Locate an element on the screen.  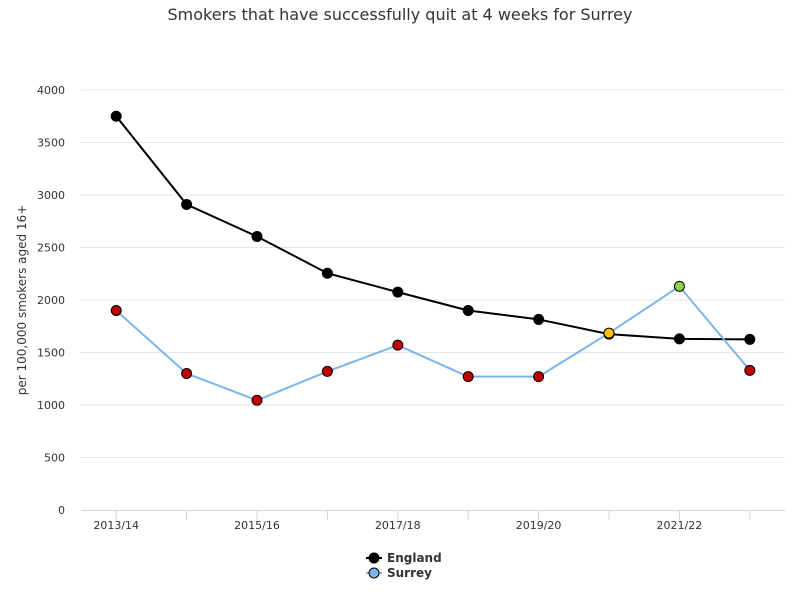
x-tick-label: 2017/18 is located at coordinates (398, 525).